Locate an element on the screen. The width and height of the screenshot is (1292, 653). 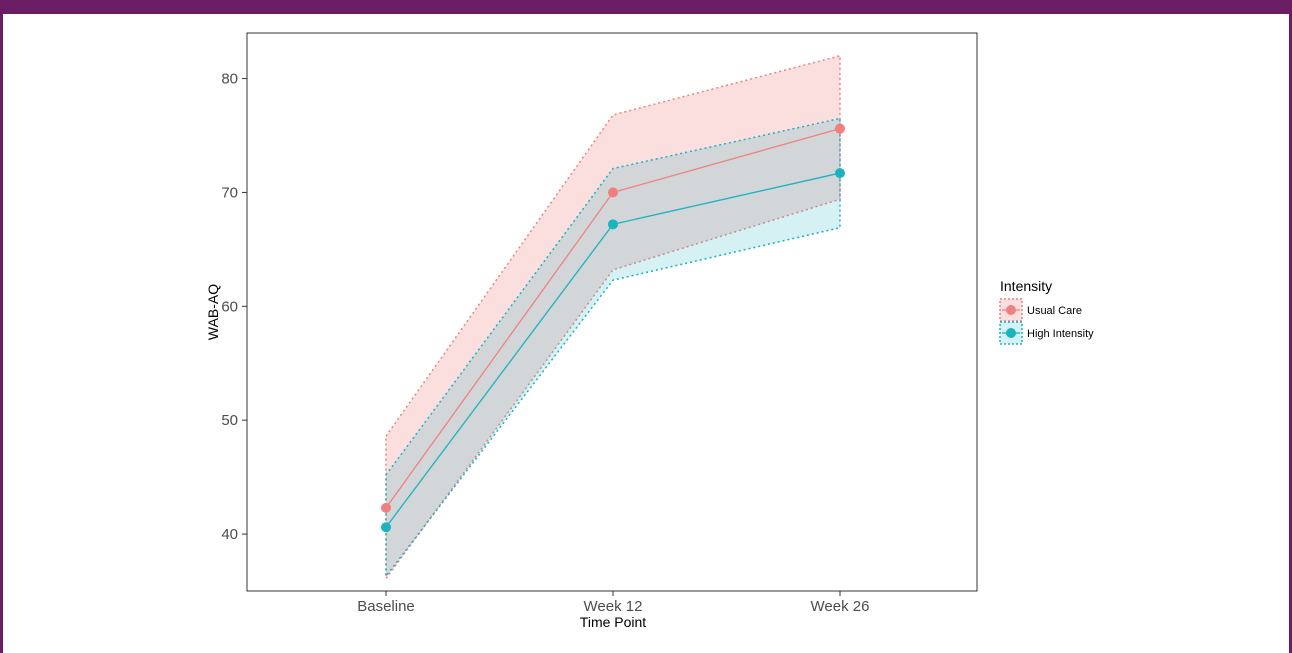
y-tick-label: 80 is located at coordinates (229, 79).